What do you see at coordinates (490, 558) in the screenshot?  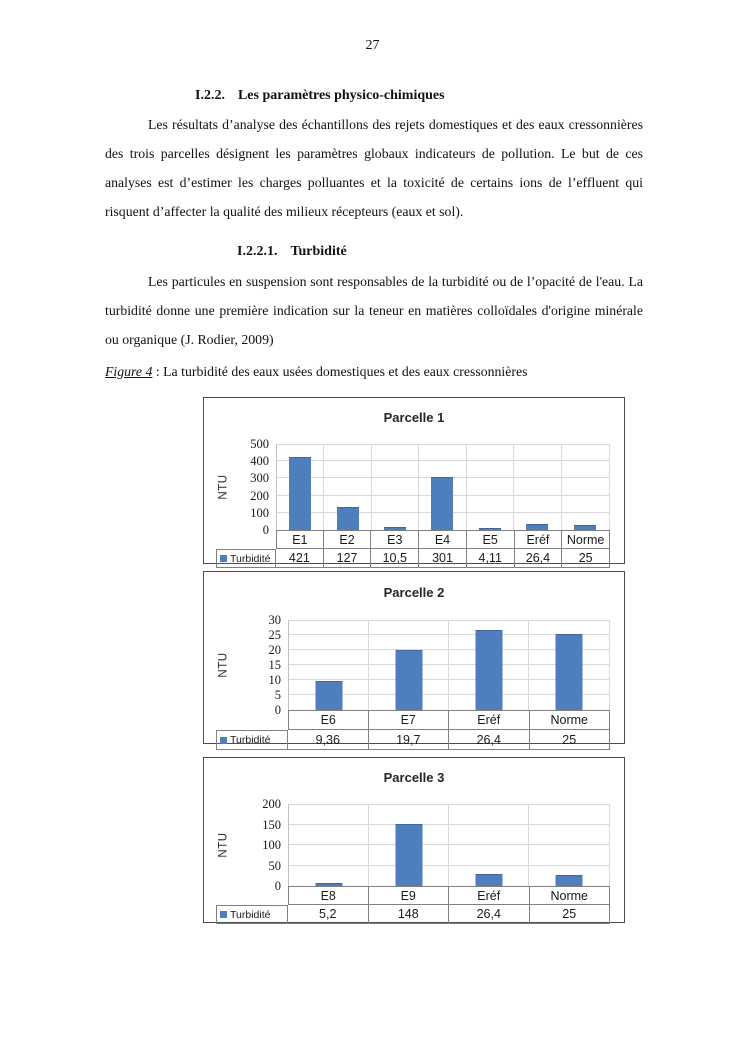 I see `value-cell: 4,11` at bounding box center [490, 558].